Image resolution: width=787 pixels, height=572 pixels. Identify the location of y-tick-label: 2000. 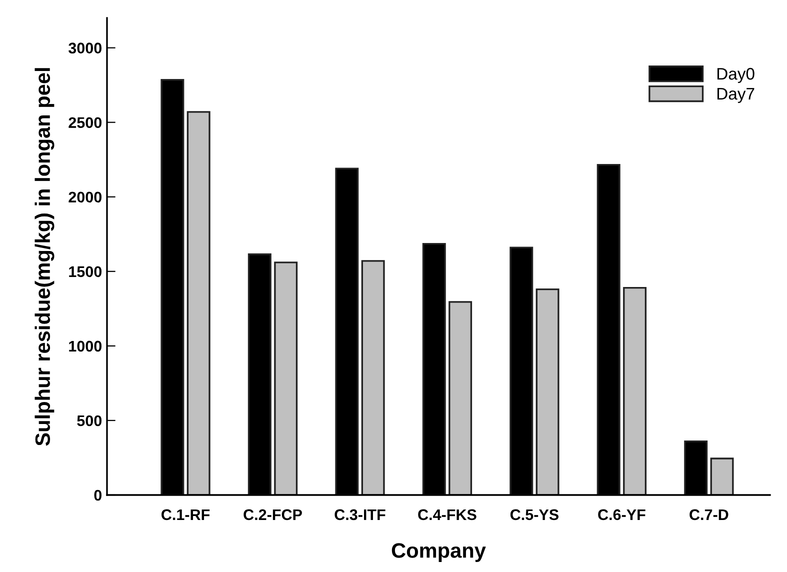
(85, 197).